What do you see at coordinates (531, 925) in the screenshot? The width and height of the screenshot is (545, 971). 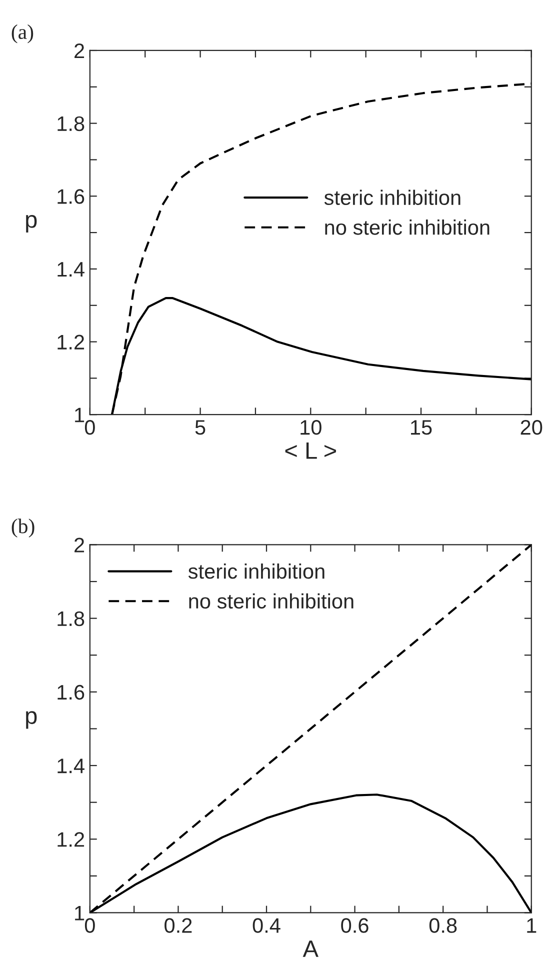 I see `x-tick-label: 1` at bounding box center [531, 925].